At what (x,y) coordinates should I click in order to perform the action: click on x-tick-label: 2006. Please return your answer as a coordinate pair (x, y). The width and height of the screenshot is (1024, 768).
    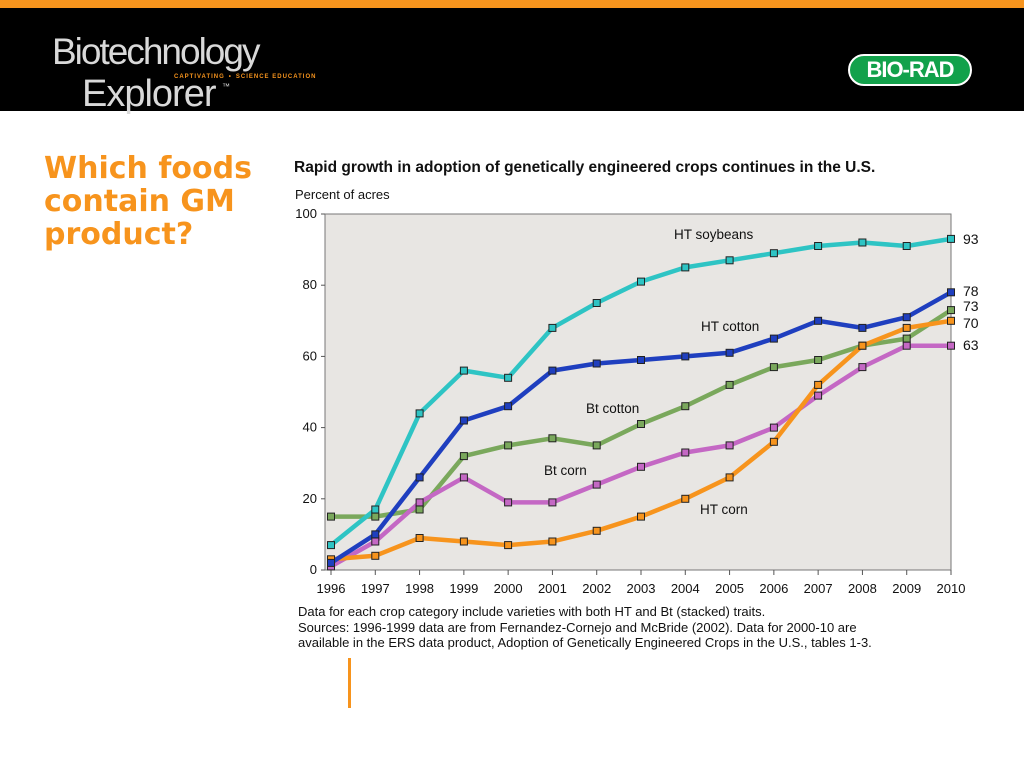
    Looking at the image, I should click on (773, 588).